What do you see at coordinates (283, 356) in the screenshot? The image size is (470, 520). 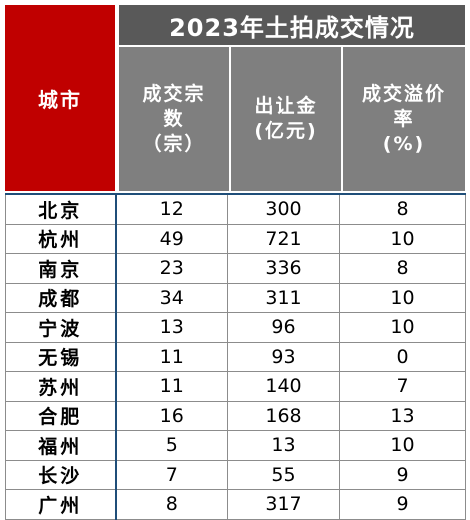 I see `revenue-cell: 93` at bounding box center [283, 356].